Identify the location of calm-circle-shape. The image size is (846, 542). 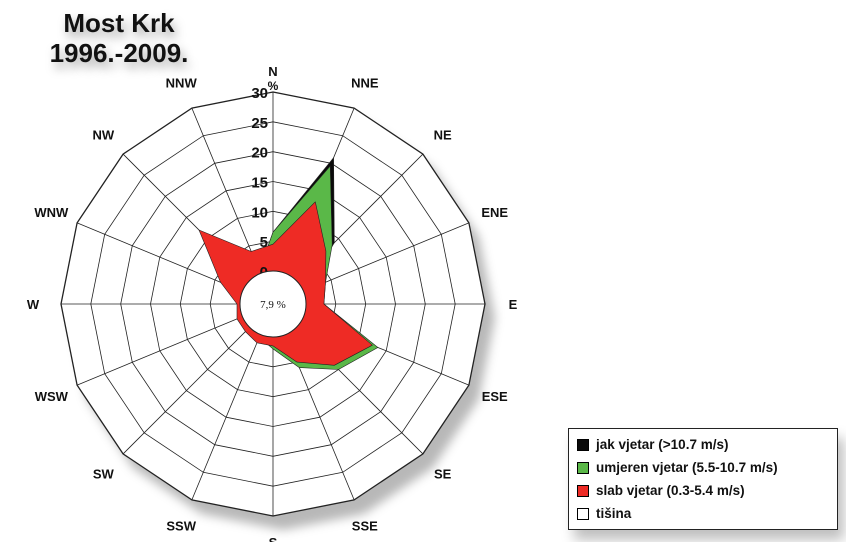
(273, 304).